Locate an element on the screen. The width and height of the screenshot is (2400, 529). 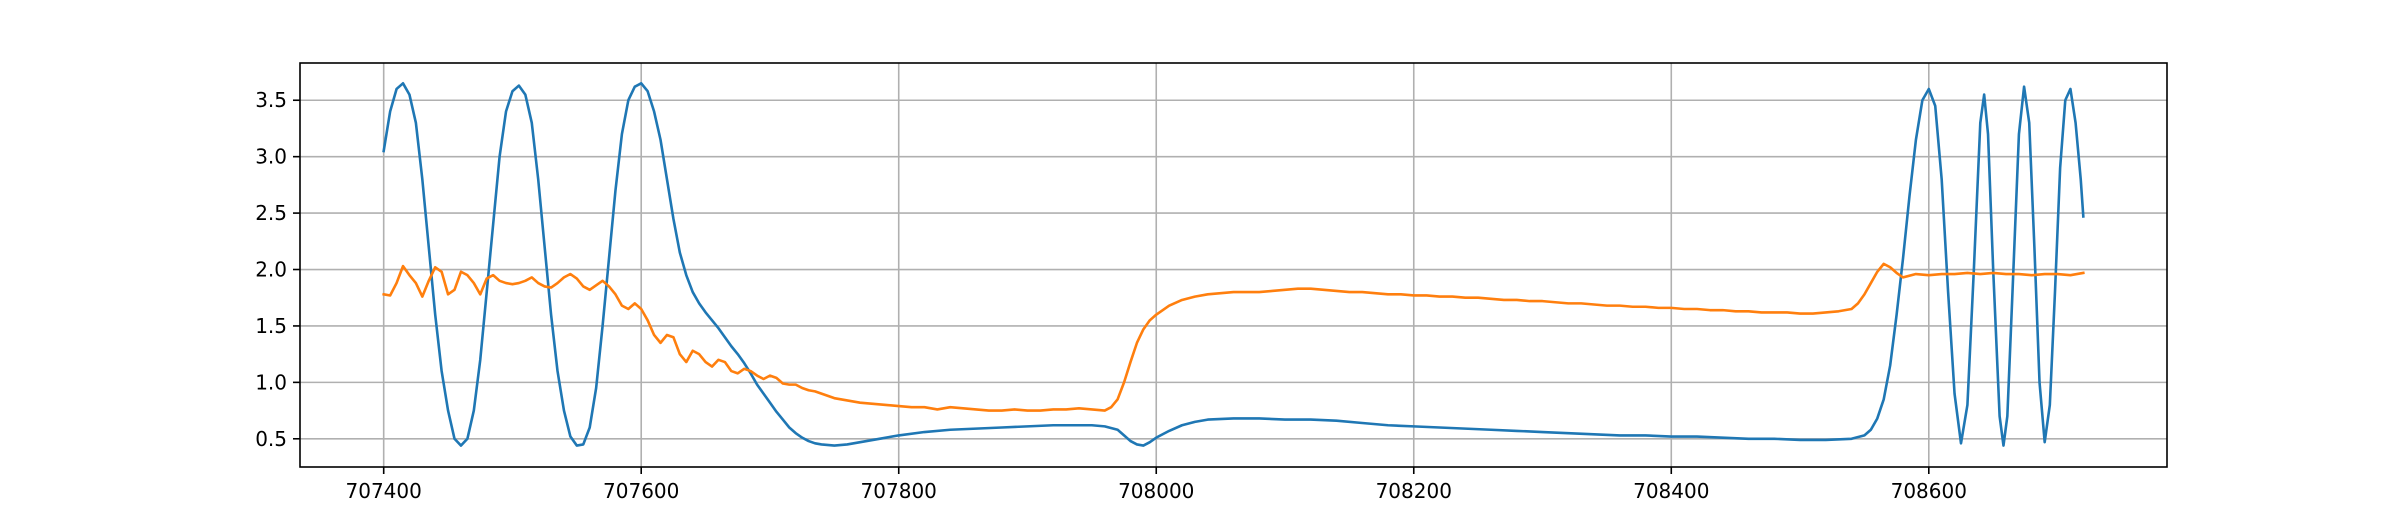
y-tick-label: 2.5 is located at coordinates (271, 213).